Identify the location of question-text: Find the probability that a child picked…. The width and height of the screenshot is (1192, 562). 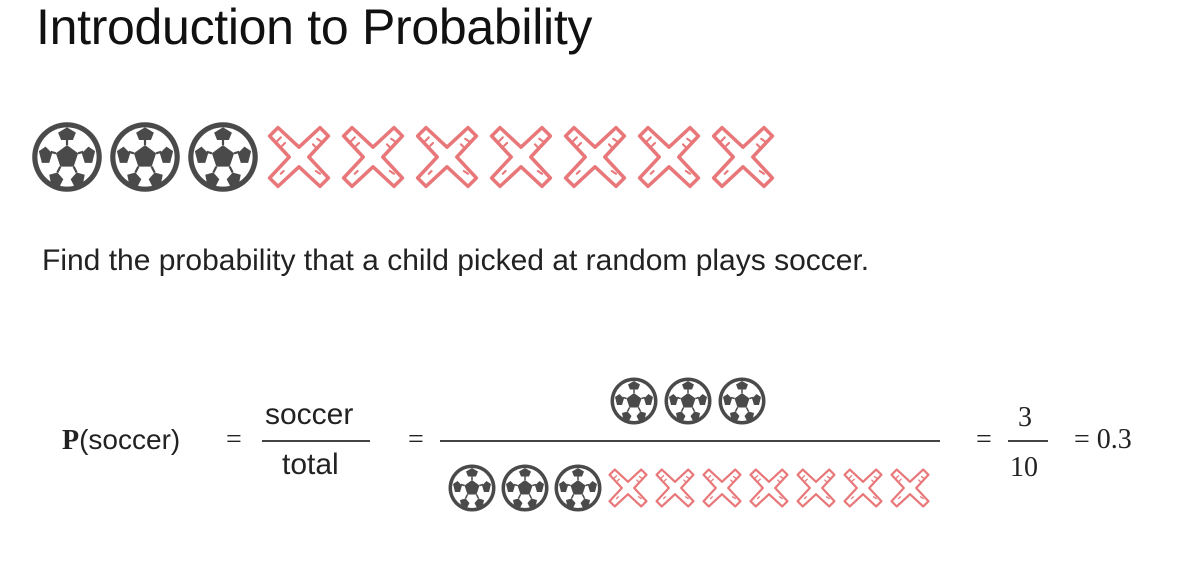
(456, 260).